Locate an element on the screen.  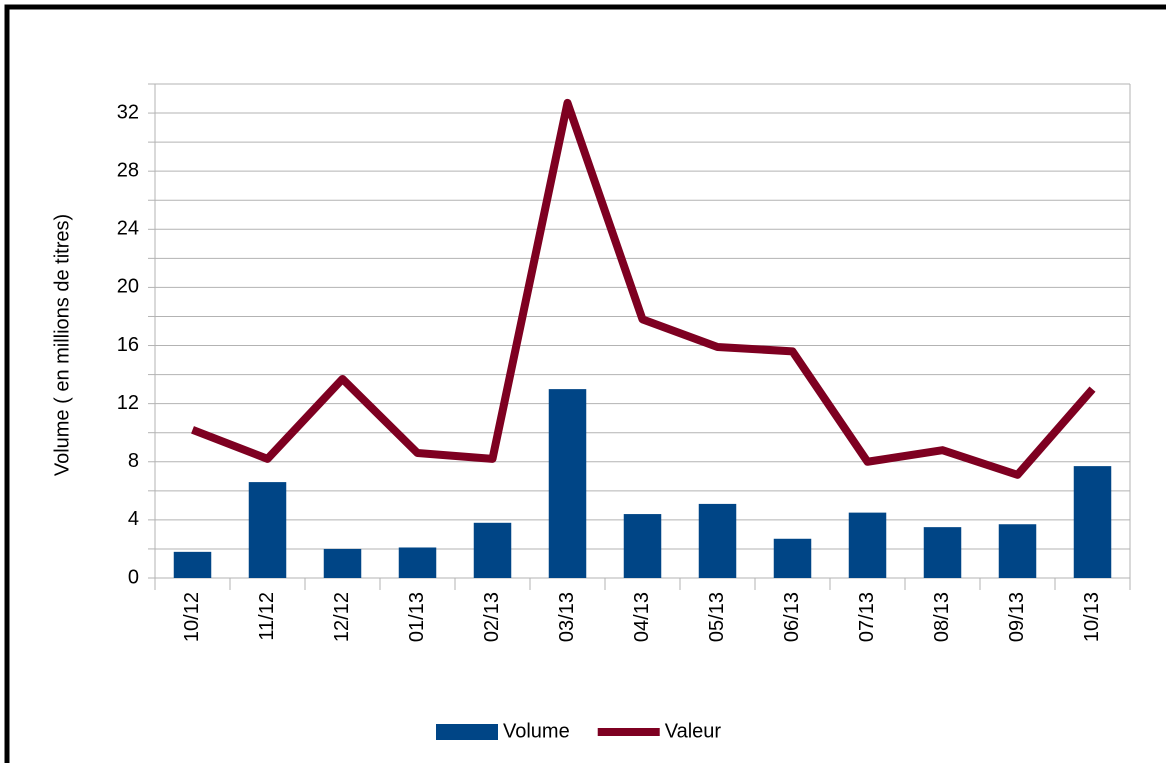
y-tick-label: 20 is located at coordinates (128, 287).